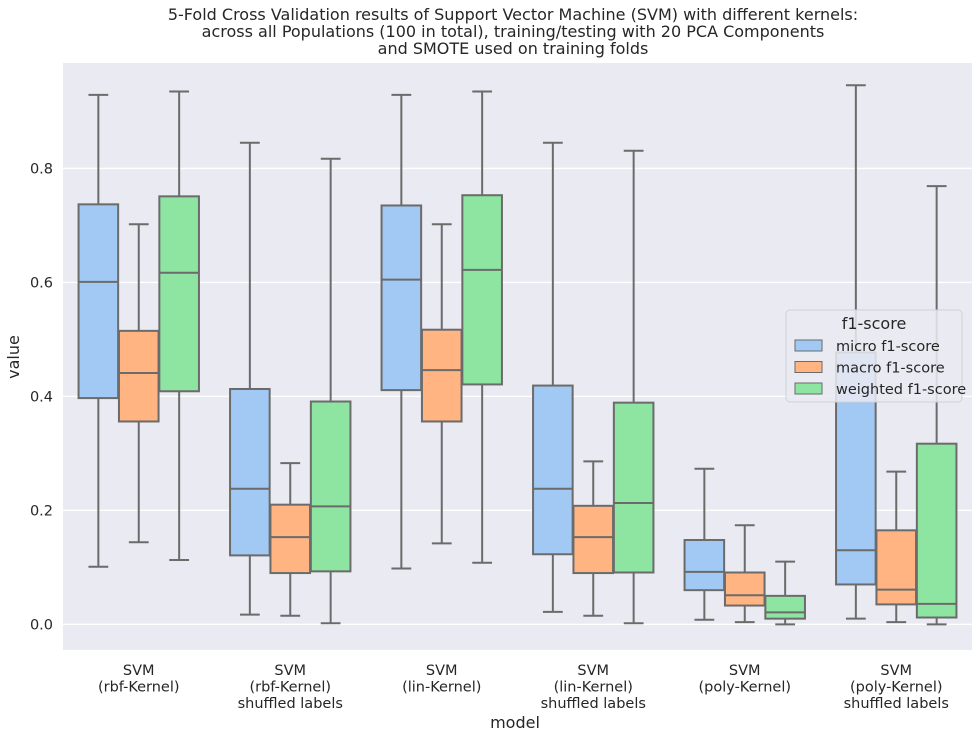  I want to click on y-tick-label-4: 0.8, so click(41, 169).